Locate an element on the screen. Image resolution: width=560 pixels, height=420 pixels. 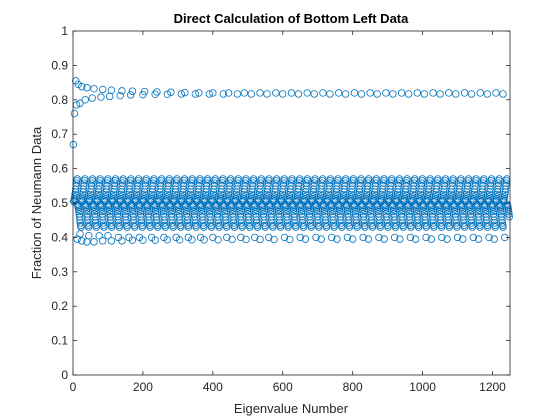
y-axis-label: Fraction of Neumann Data is located at coordinates (36, 202).